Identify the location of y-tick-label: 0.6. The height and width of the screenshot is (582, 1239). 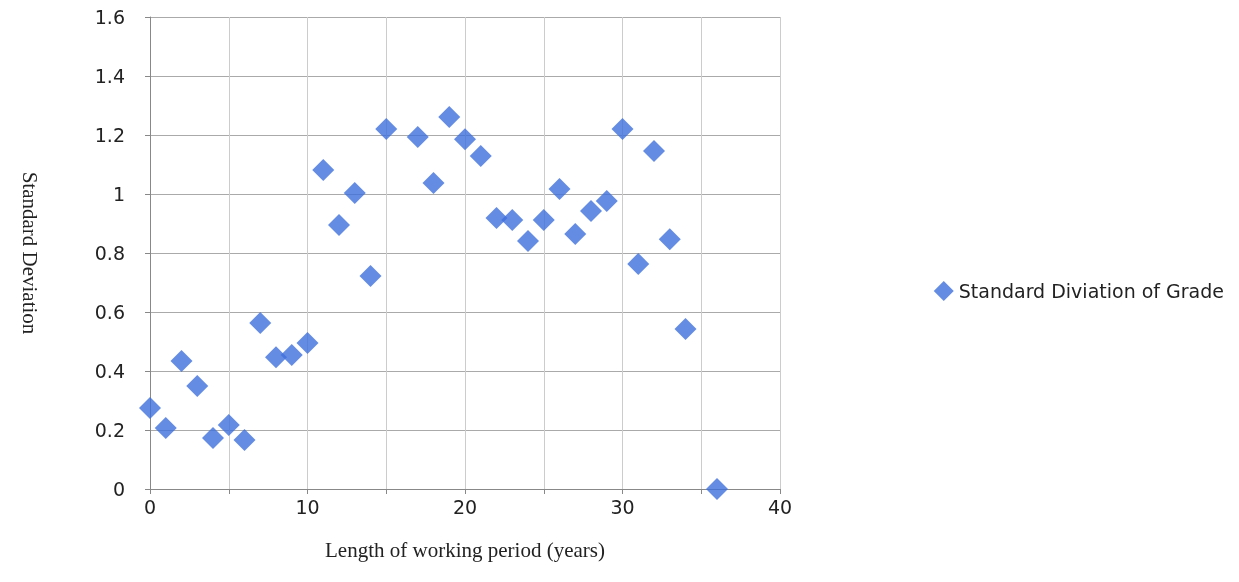
(109, 312).